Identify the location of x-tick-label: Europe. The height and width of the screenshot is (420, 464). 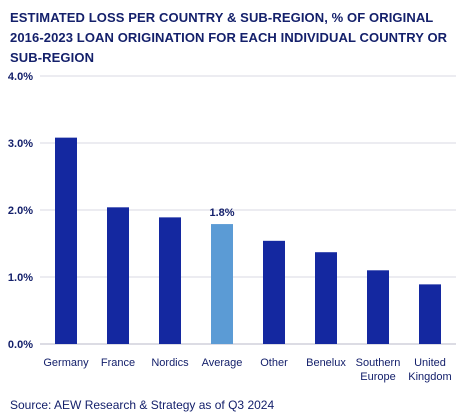
(377, 377).